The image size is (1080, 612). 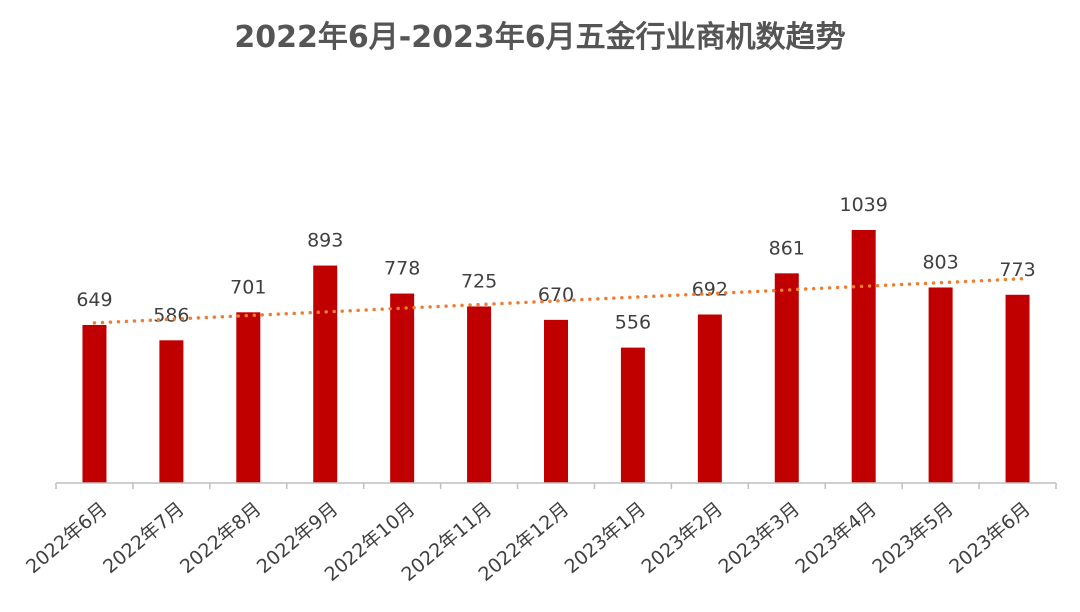 What do you see at coordinates (990, 538) in the screenshot?
I see `x-tick-label-12: 2023年6月` at bounding box center [990, 538].